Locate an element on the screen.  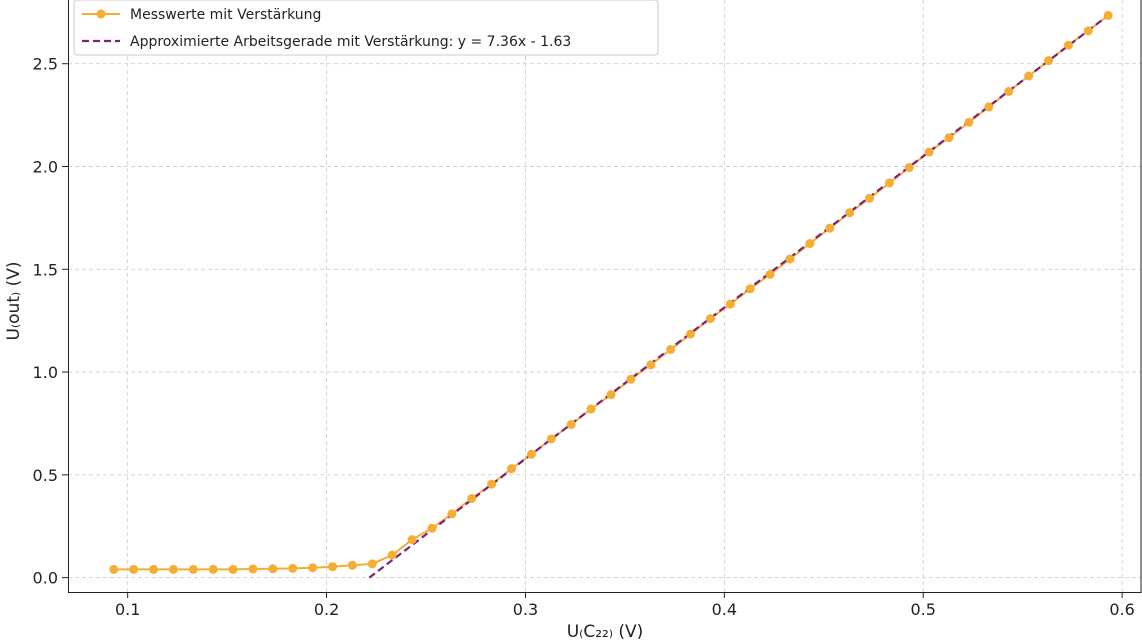
y-axis: 0.0 0.5 1.0 1.5 2.0 2.5 is located at coordinates (50, 321).